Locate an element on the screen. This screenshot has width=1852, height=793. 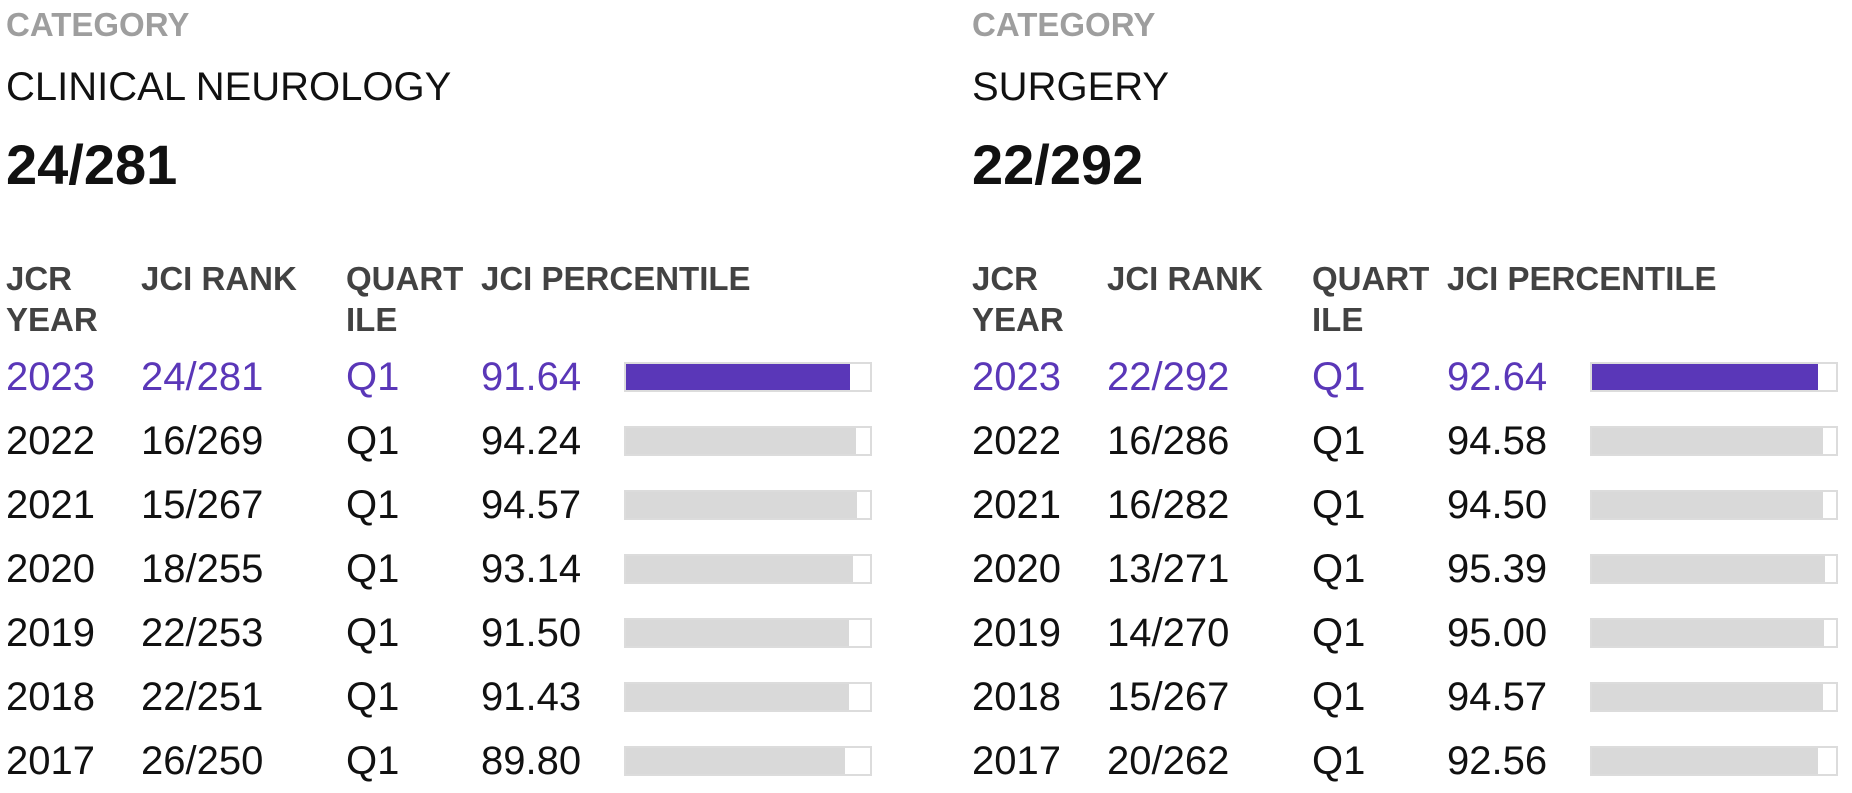
table-row: 2020 13/271 Q1 95.39 is located at coordinates (1405, 569).